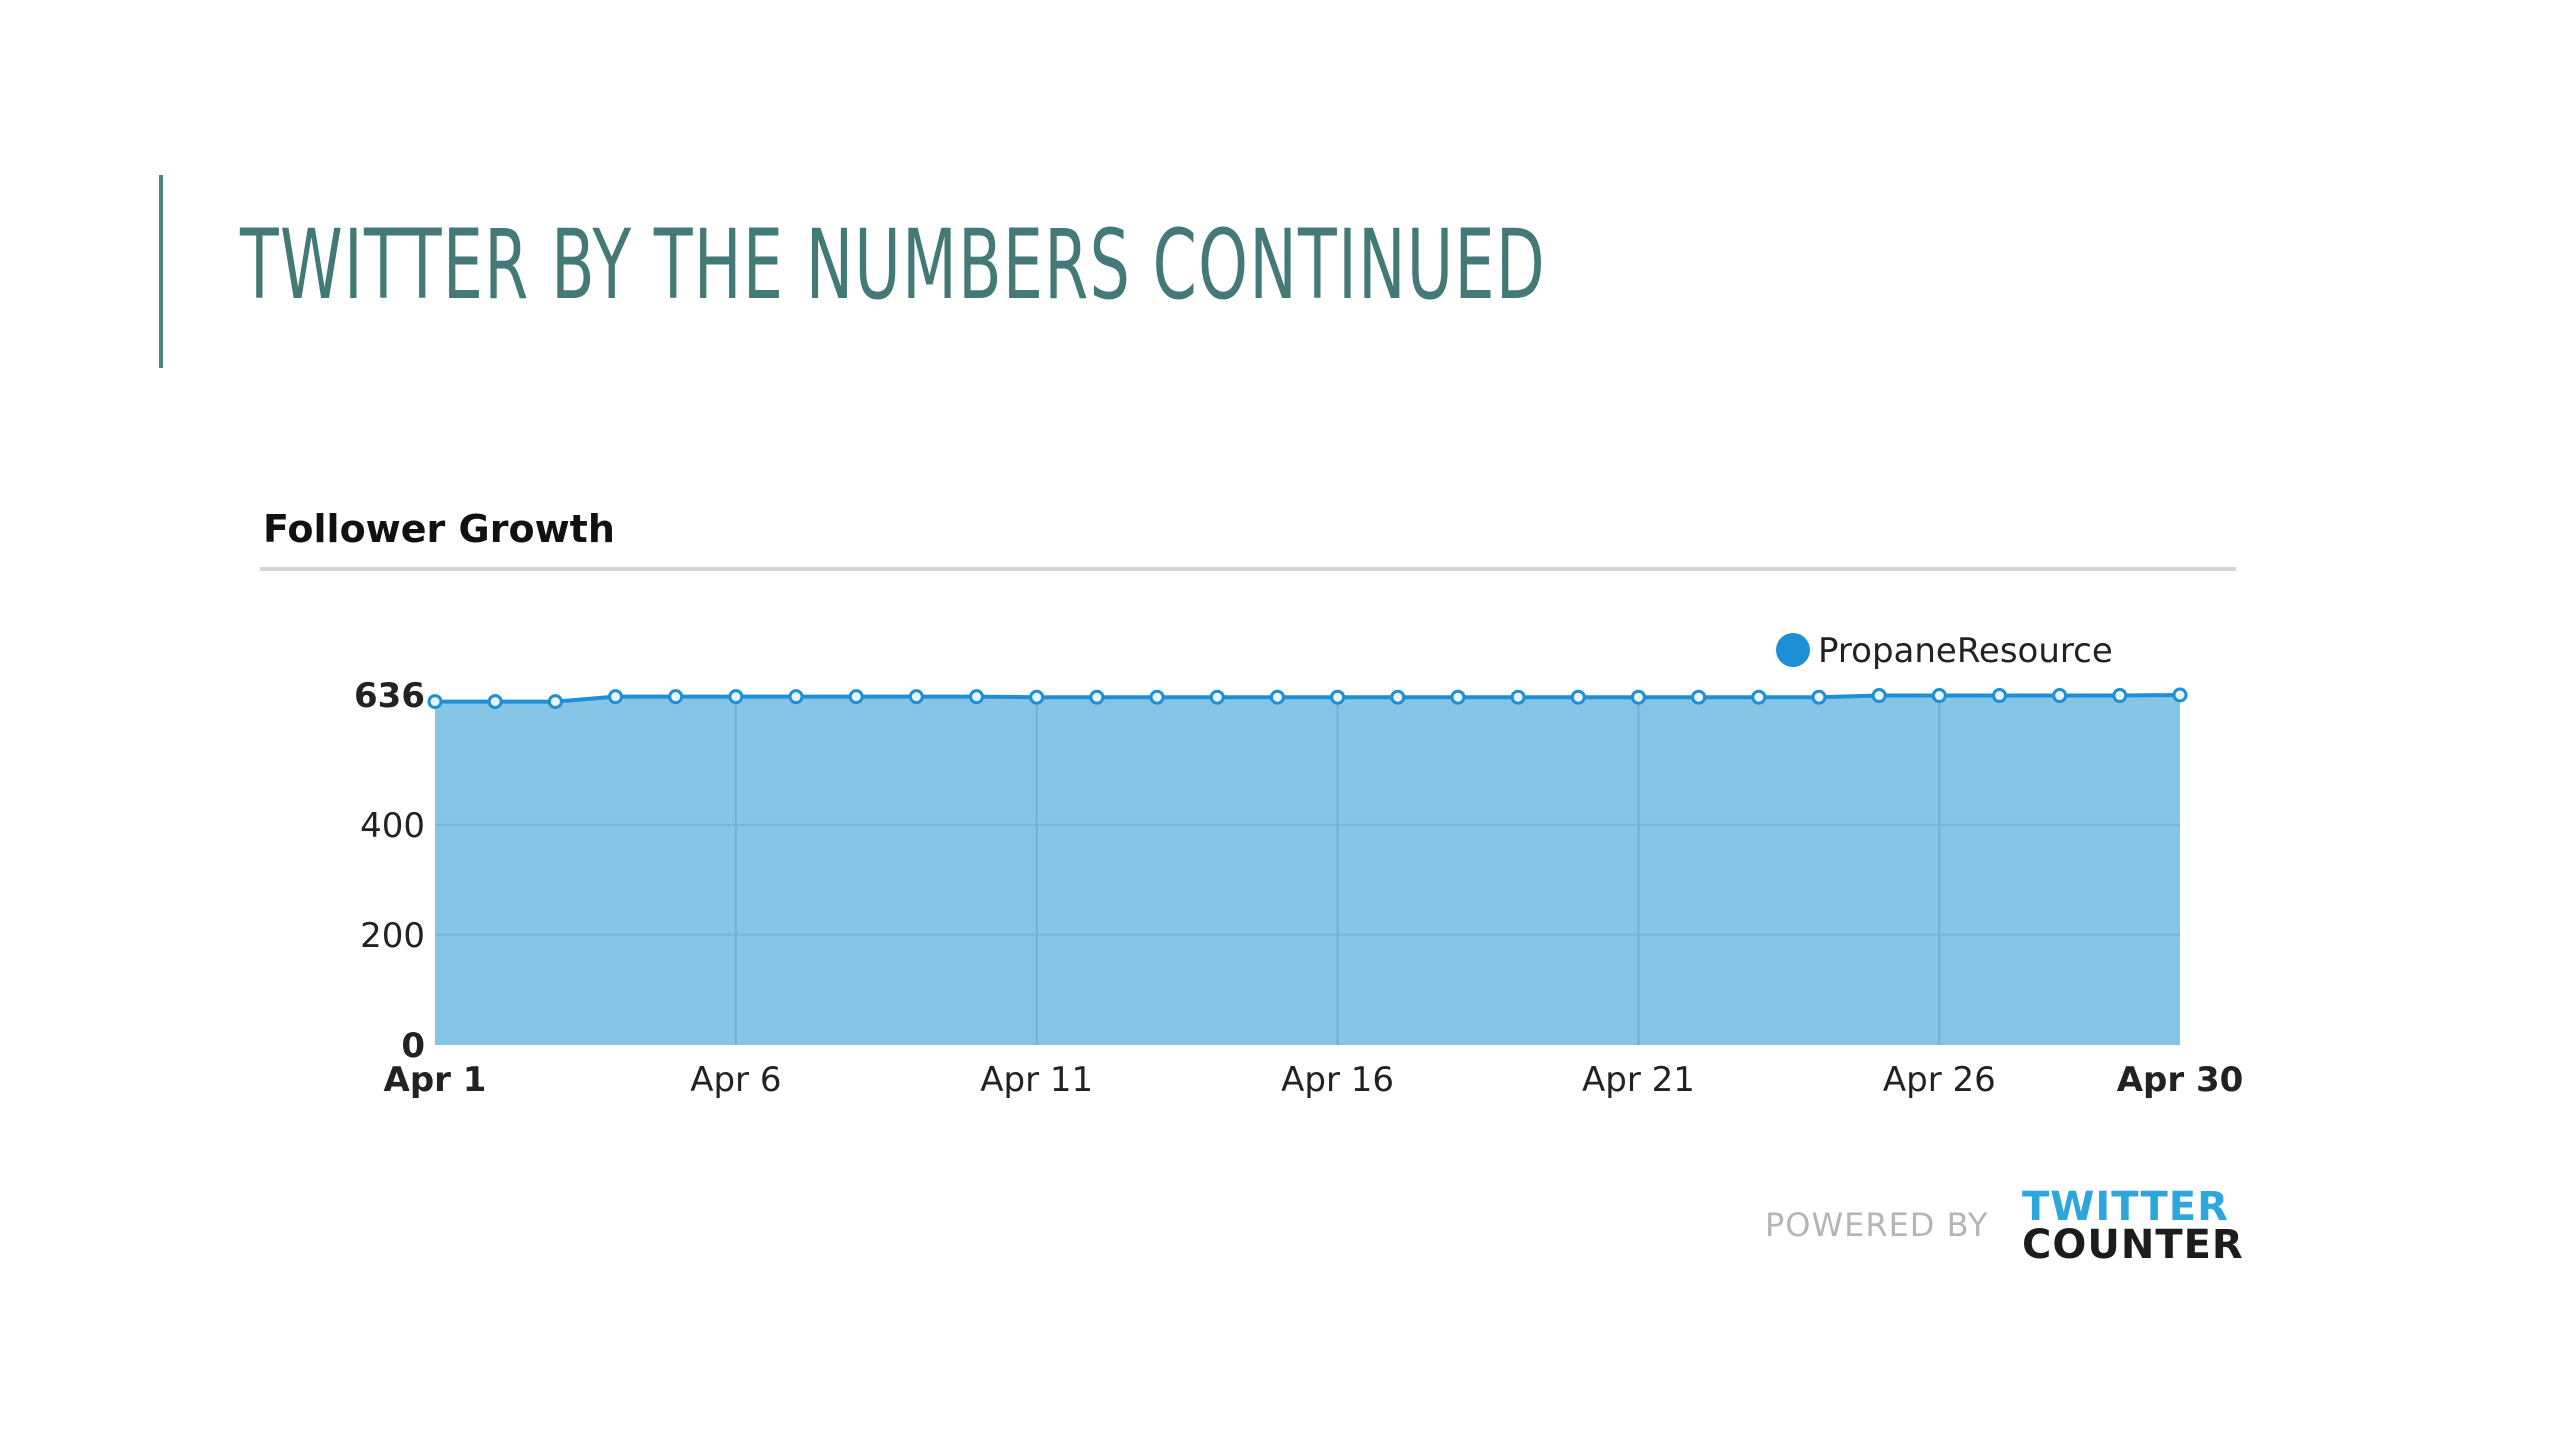 This screenshot has width=2560, height=1440. I want to click on x-tick-label: Apr 30, so click(2180, 1080).